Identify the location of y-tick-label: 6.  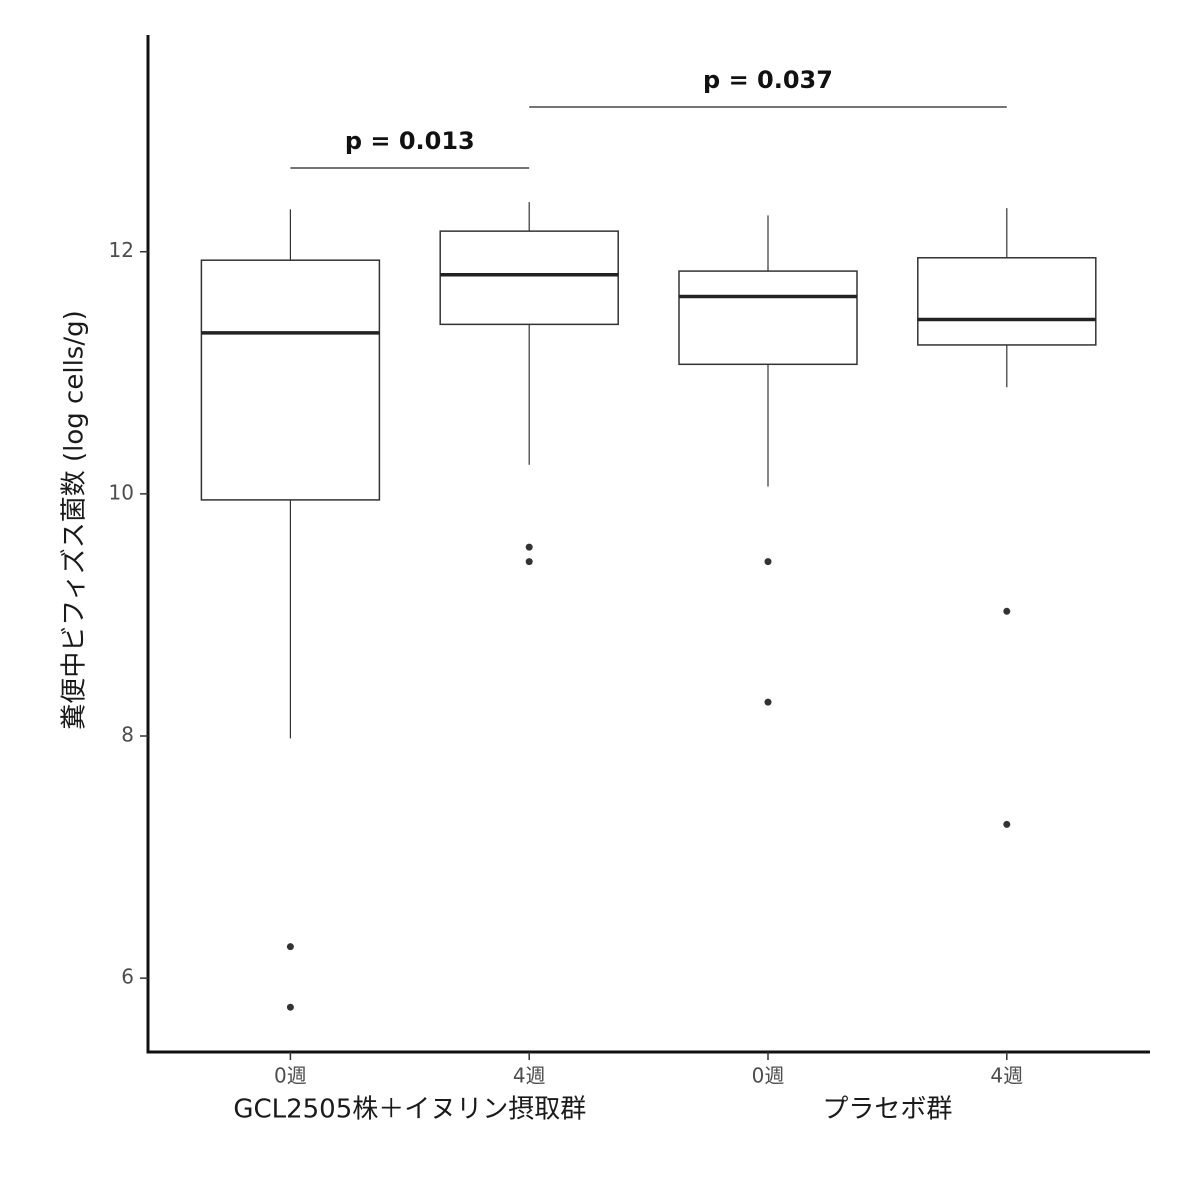
(127, 977).